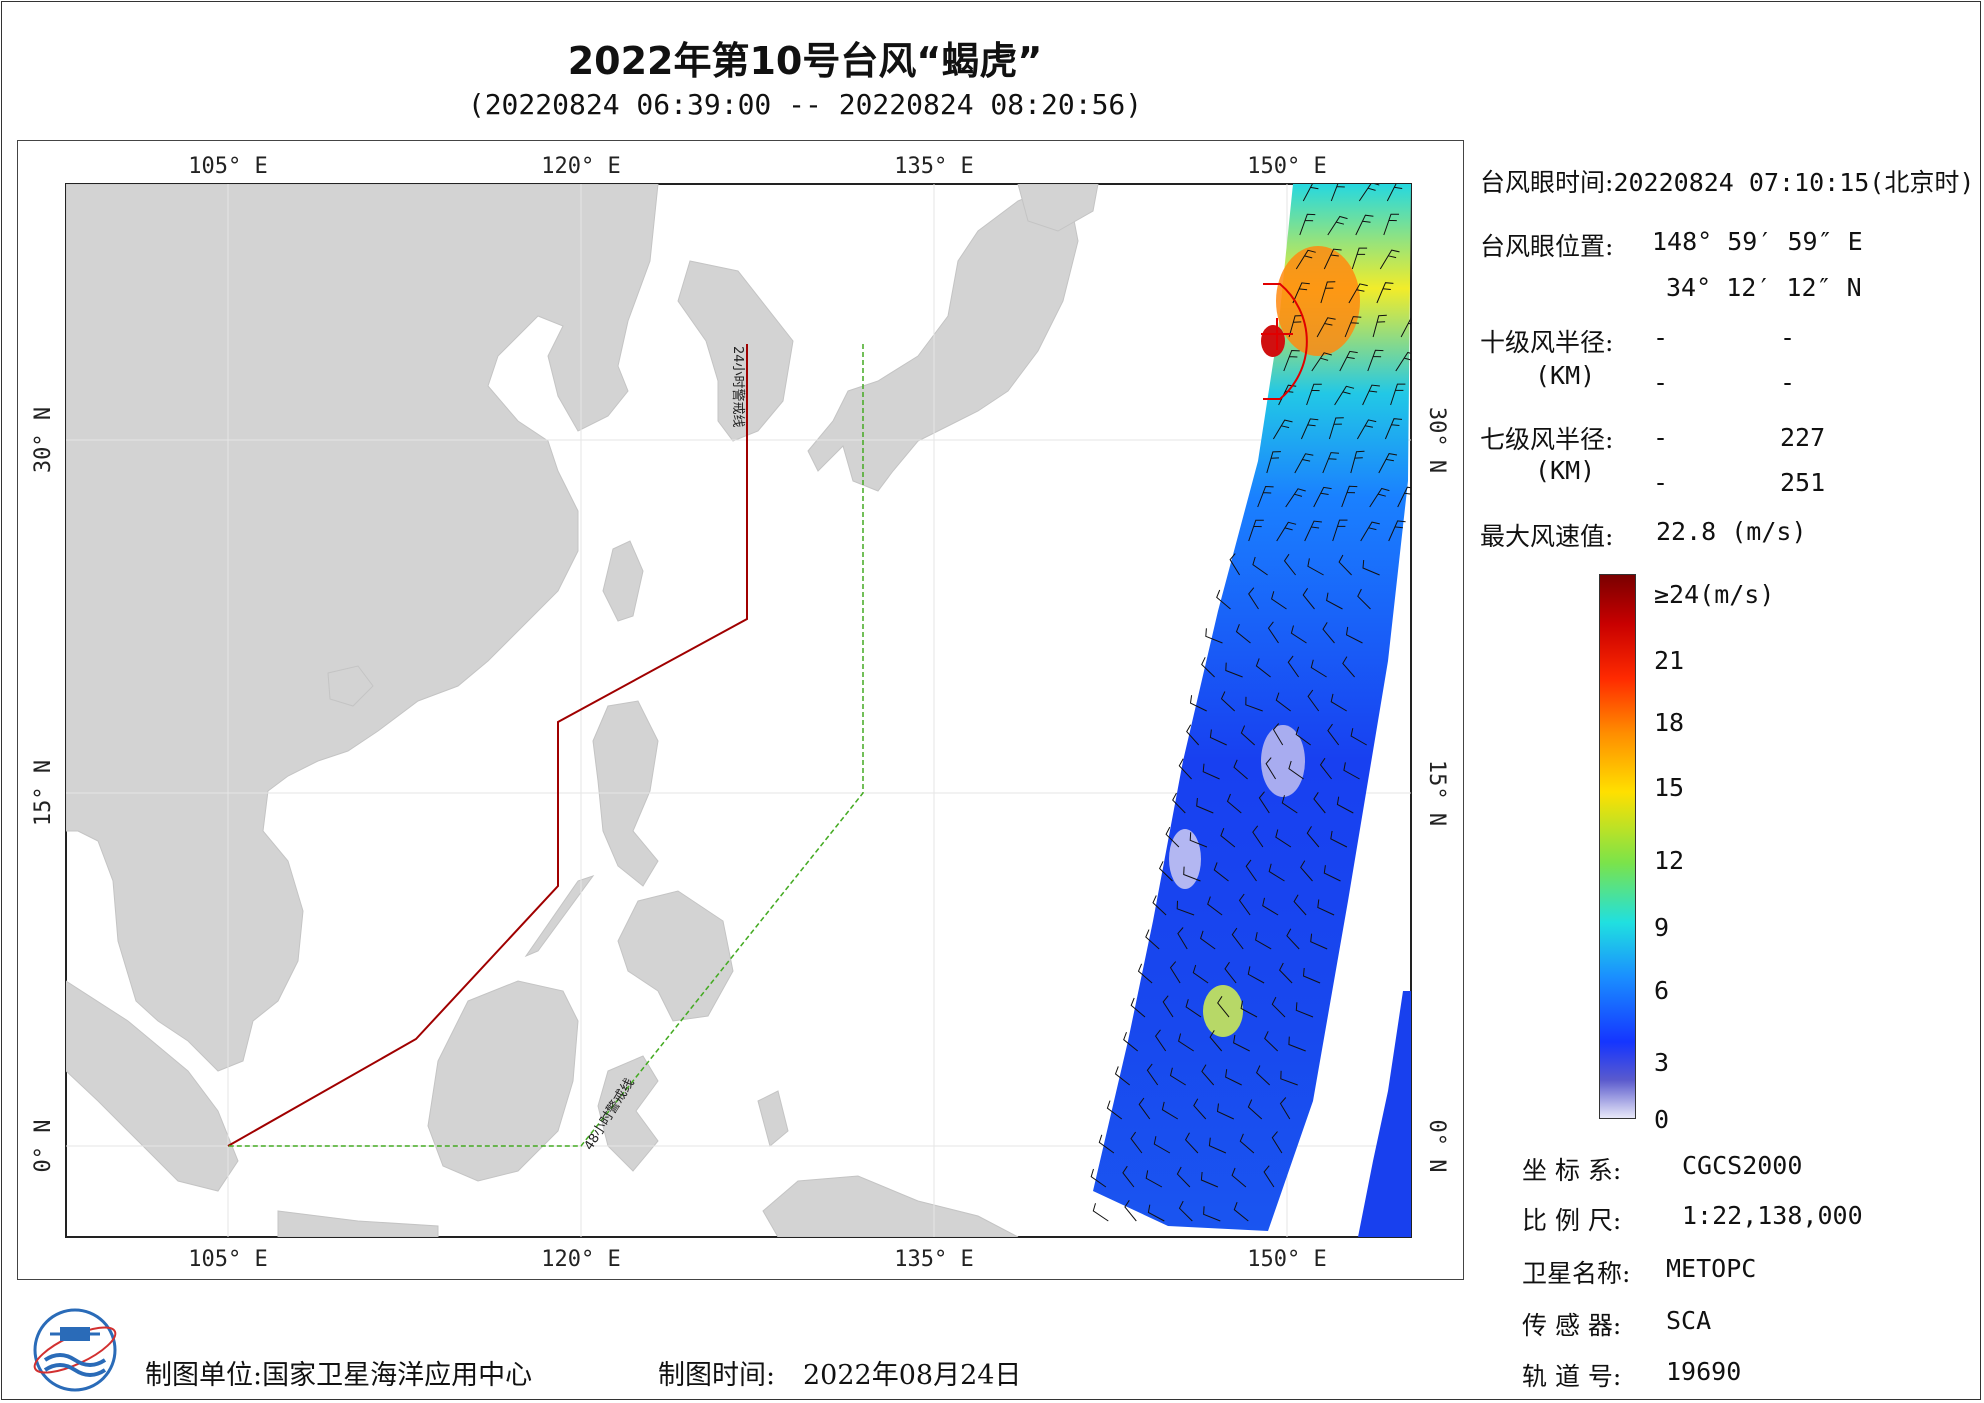 Image resolution: width=1984 pixels, height=1403 pixels. Describe the element at coordinates (1547, 536) in the screenshot. I see `max-wind-label: 最大风速值:` at that location.